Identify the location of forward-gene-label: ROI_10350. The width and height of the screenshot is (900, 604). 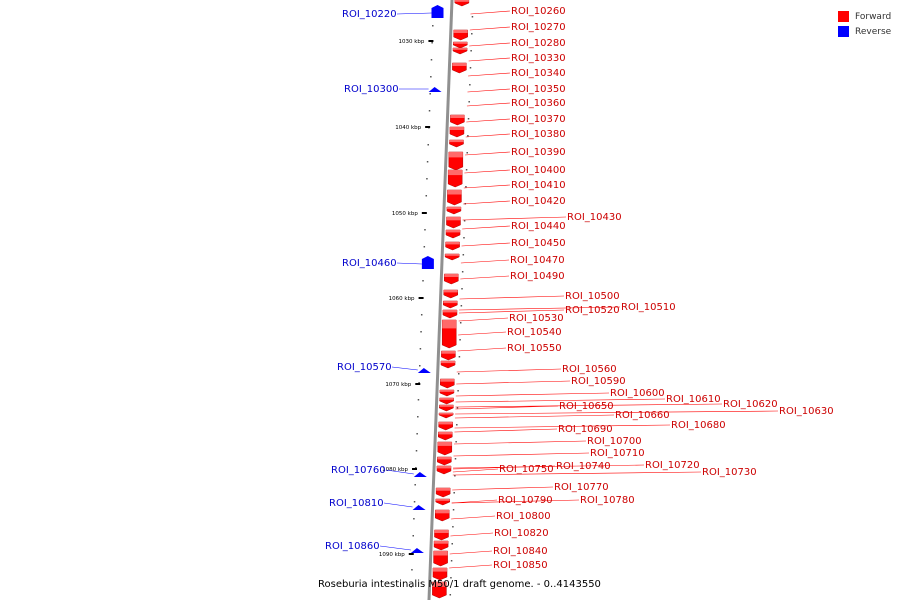
(538, 89).